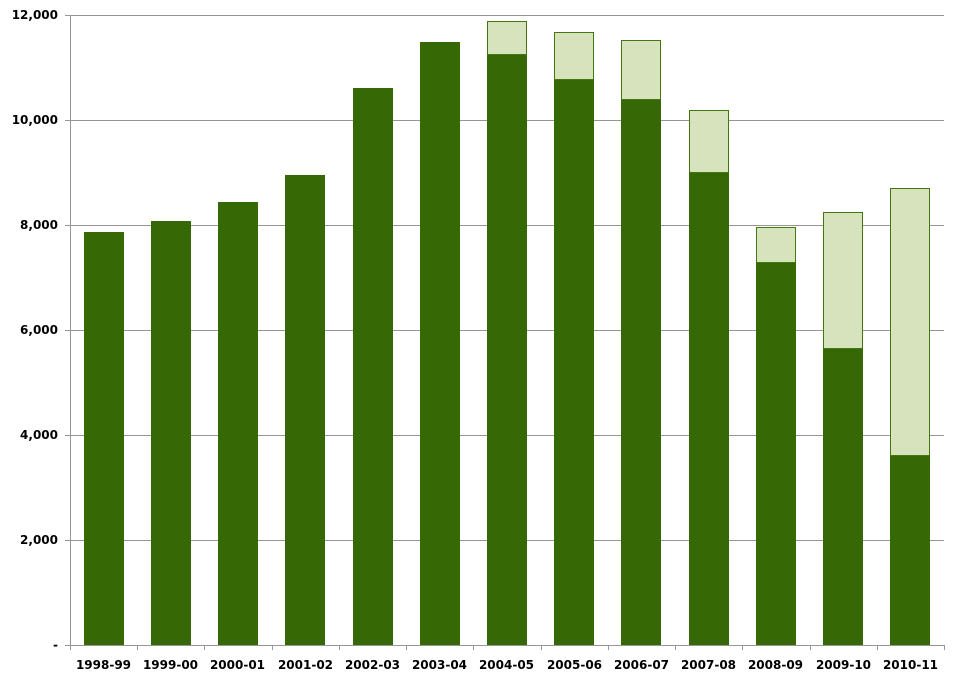 This screenshot has width=959, height=689. I want to click on x-axis-line, so click(507, 645).